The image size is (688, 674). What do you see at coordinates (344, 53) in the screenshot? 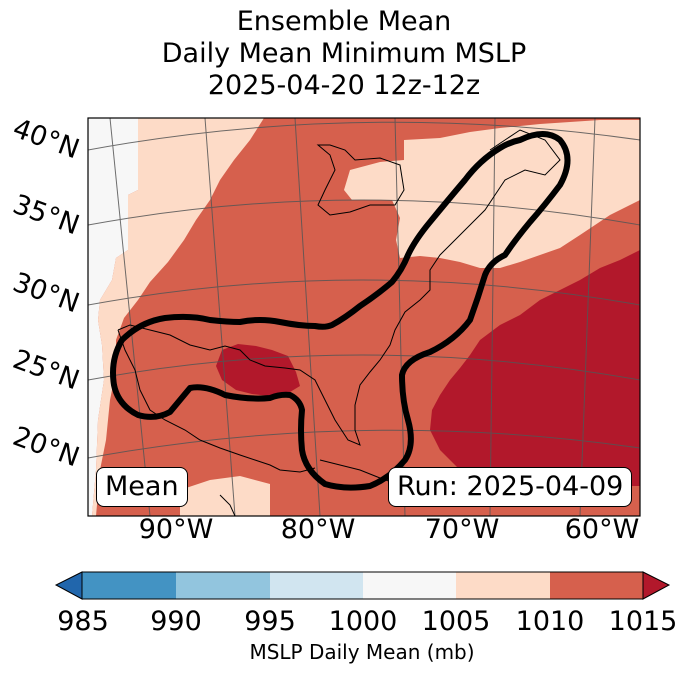
I see `title-line-2: Daily Mean Minimum MSLP` at bounding box center [344, 53].